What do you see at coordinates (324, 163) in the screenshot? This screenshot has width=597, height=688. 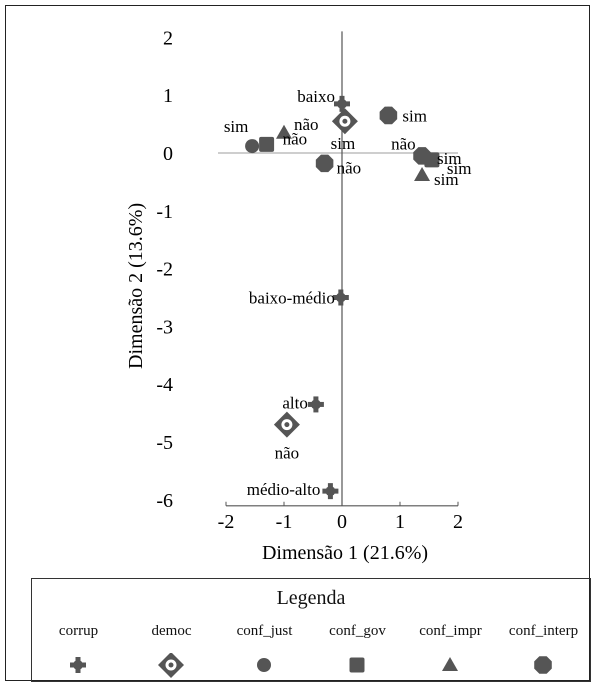 I see `point-conf-interp-não` at bounding box center [324, 163].